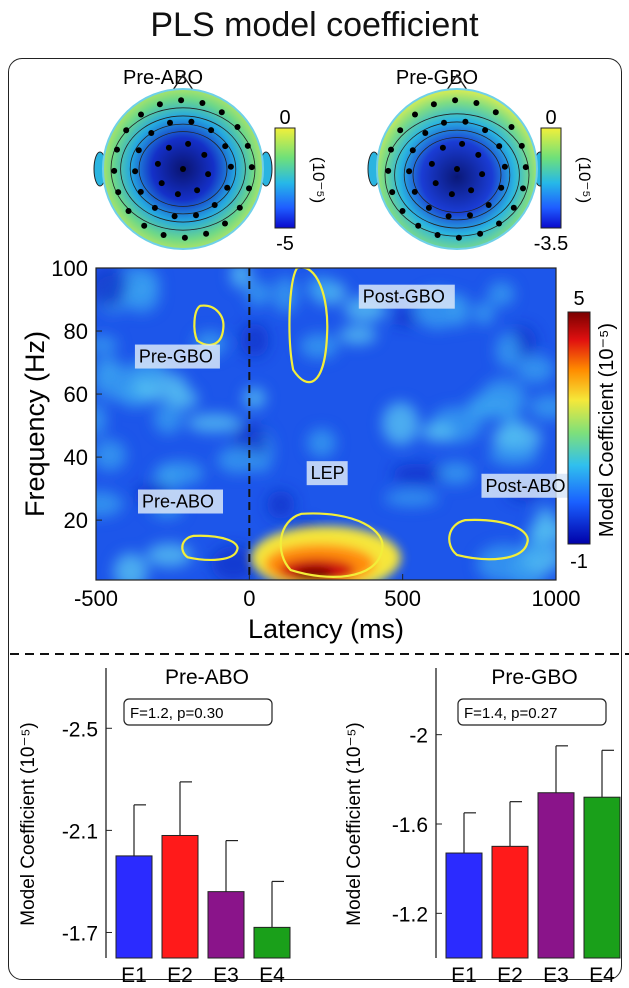  I want to click on y-tick-label: -1.2, so click(410, 914).